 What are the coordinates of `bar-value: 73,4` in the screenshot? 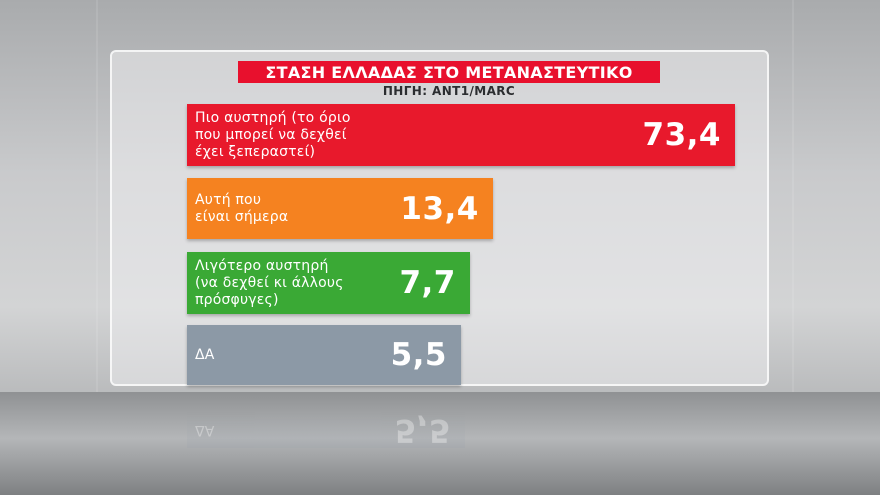 It's located at (681, 135).